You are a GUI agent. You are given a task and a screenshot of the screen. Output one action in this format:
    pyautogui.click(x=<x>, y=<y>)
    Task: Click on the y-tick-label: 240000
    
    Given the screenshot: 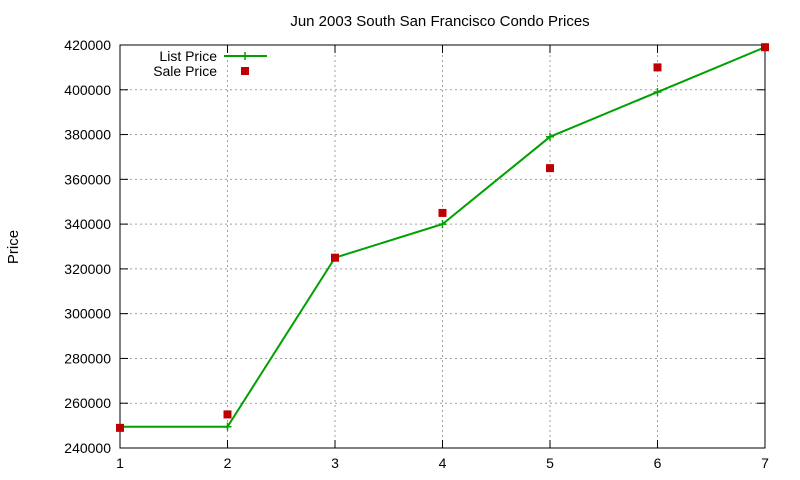 What is the action you would take?
    pyautogui.click(x=87, y=448)
    